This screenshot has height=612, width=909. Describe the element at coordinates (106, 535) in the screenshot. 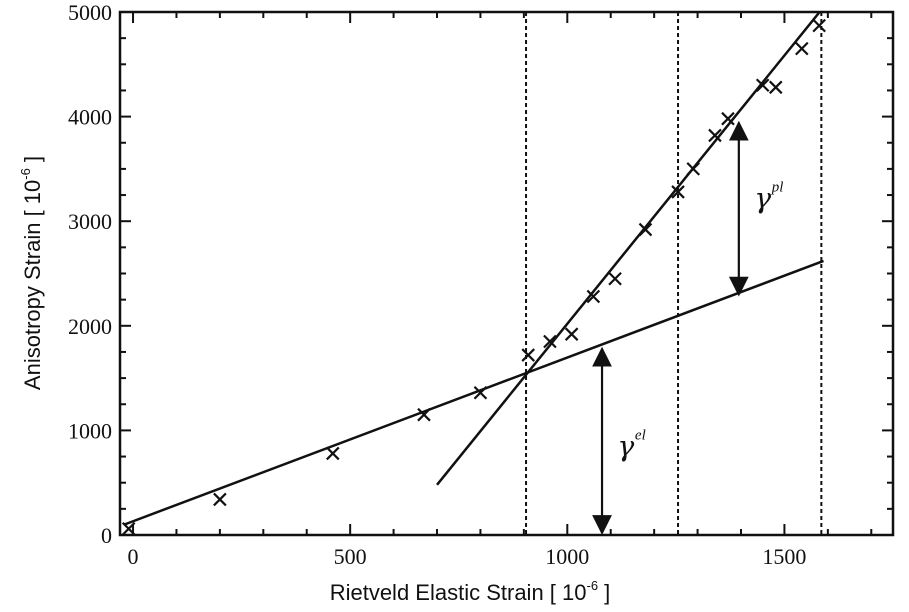

I see `y-tick-label: 0` at that location.